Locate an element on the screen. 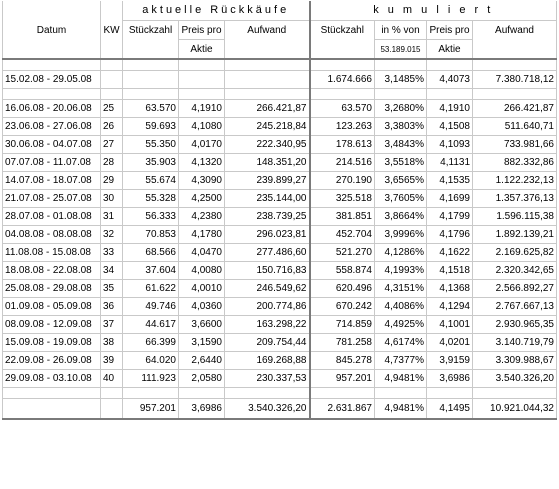 The image size is (559, 489). total-aufwand: 3.540.326,20 is located at coordinates (267, 409).